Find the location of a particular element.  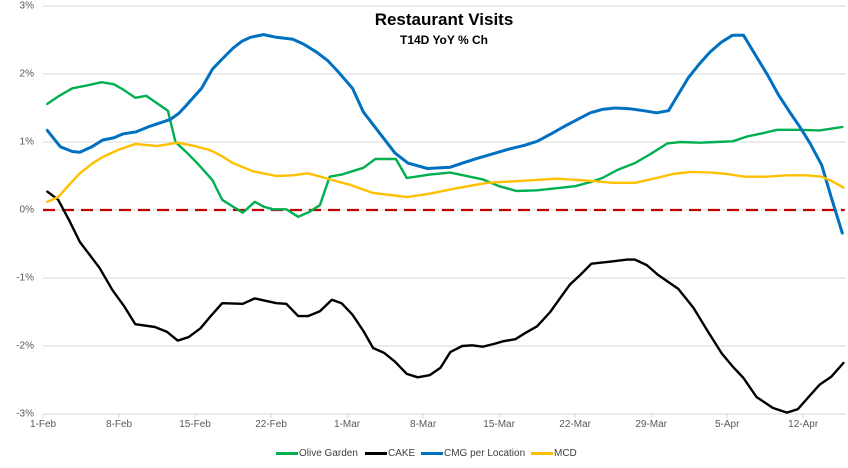

chart-legend: Olive Garden CAKE CMG per Location MCD is located at coordinates (424, 453).